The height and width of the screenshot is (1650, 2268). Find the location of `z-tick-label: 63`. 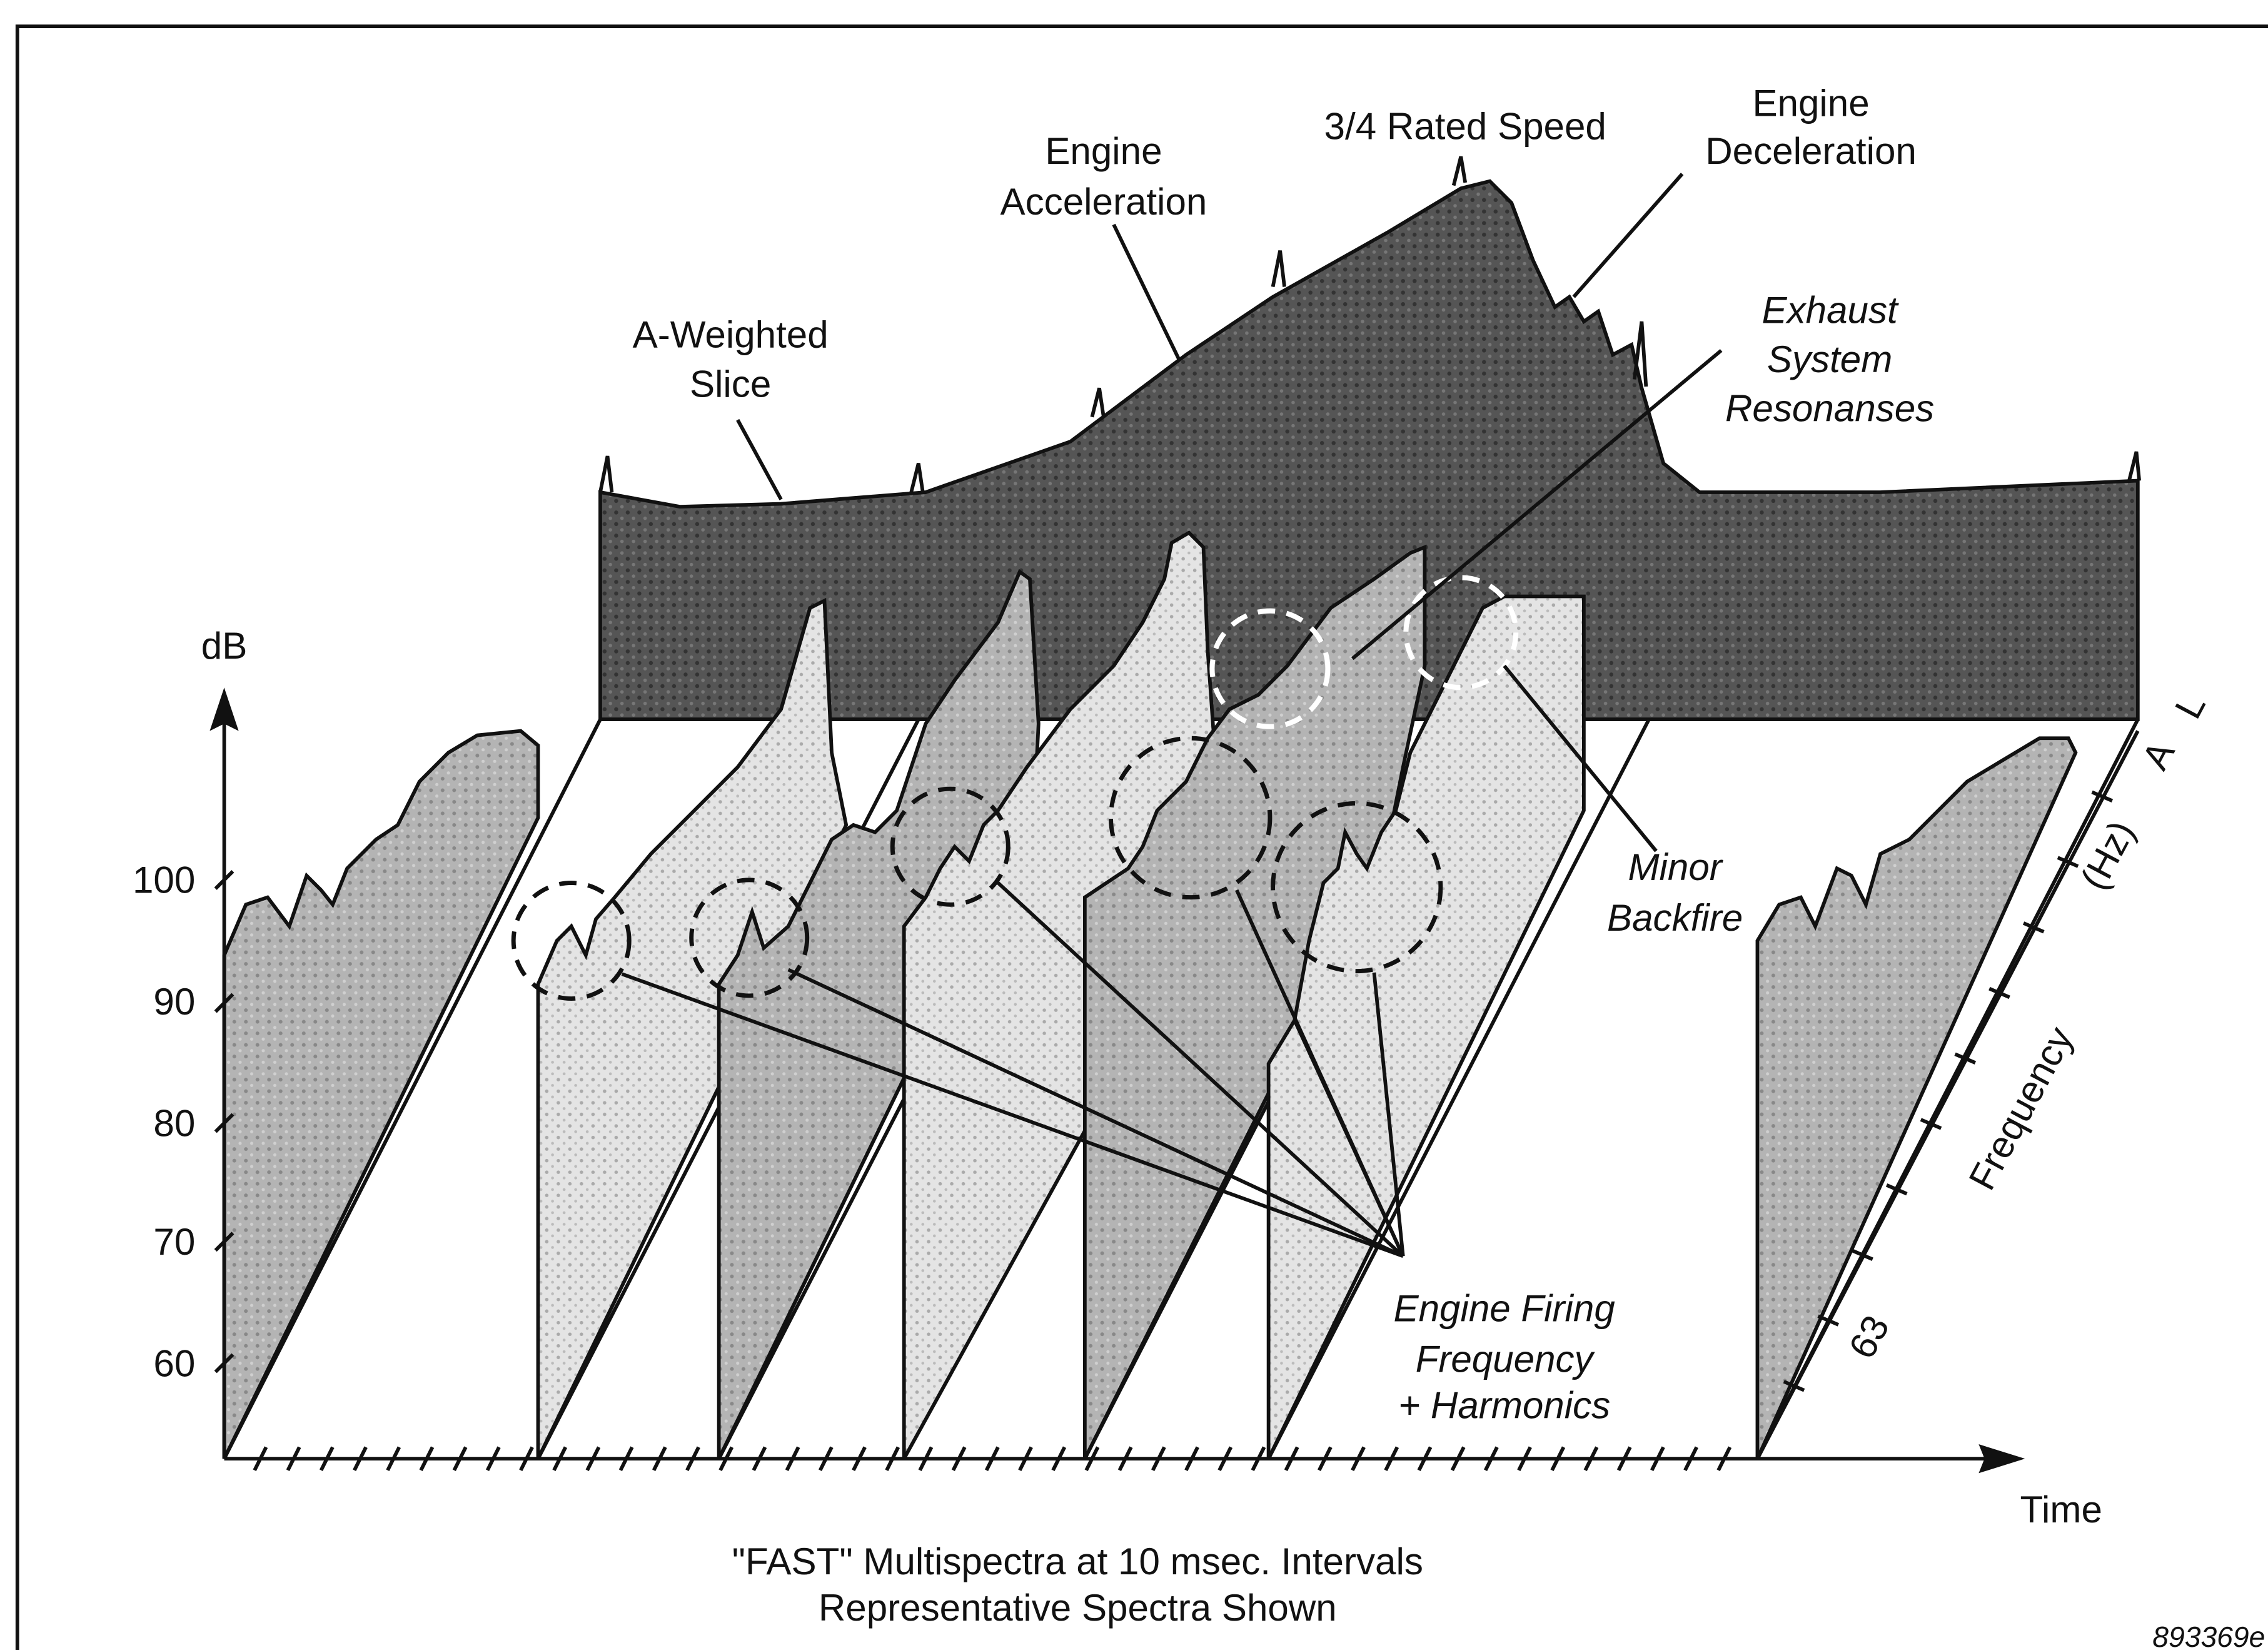

z-tick-label: 63 is located at coordinates (1869, 1337).